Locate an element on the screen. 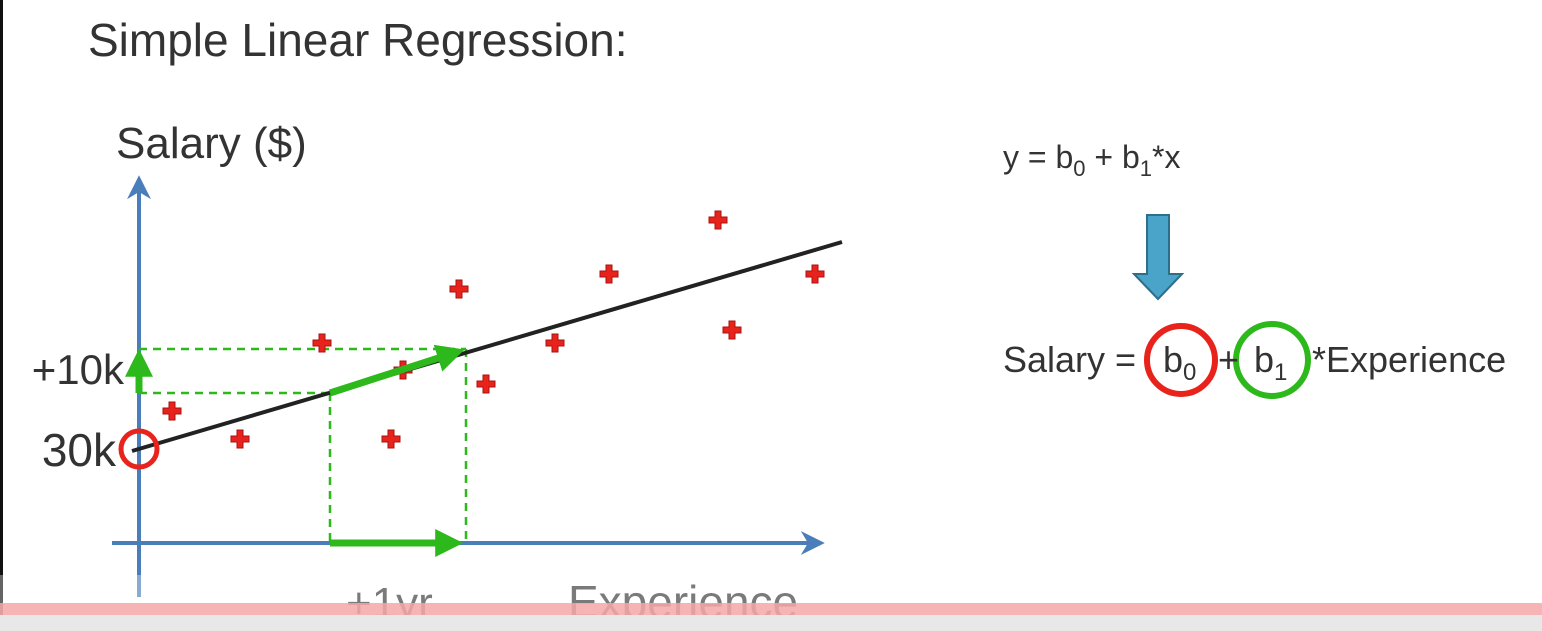 The width and height of the screenshot is (1542, 631). guides is located at coordinates (303, 445).